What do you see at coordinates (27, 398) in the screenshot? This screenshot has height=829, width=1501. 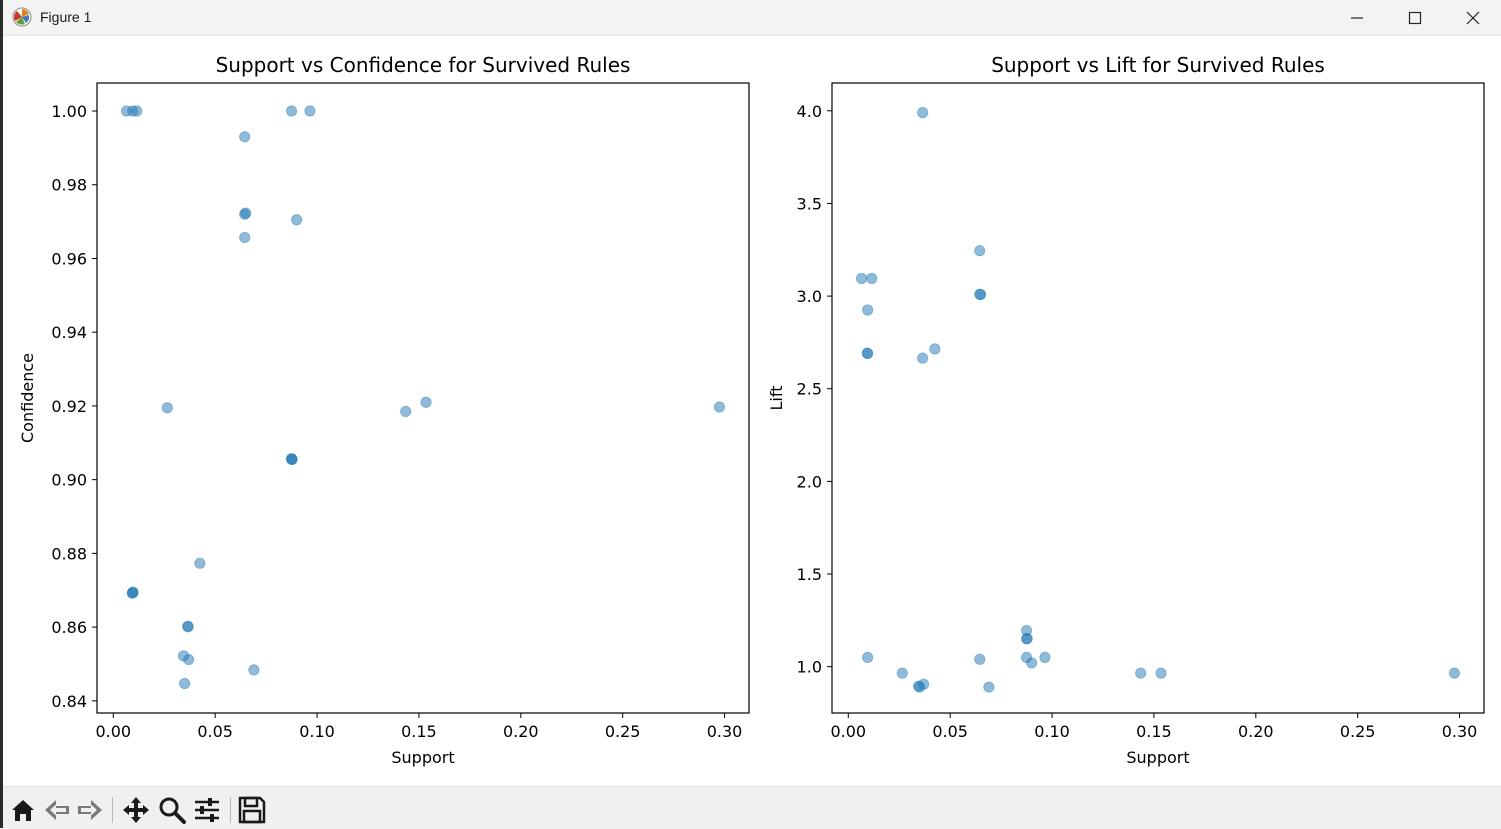 I see `y-axis-label: Confidence` at bounding box center [27, 398].